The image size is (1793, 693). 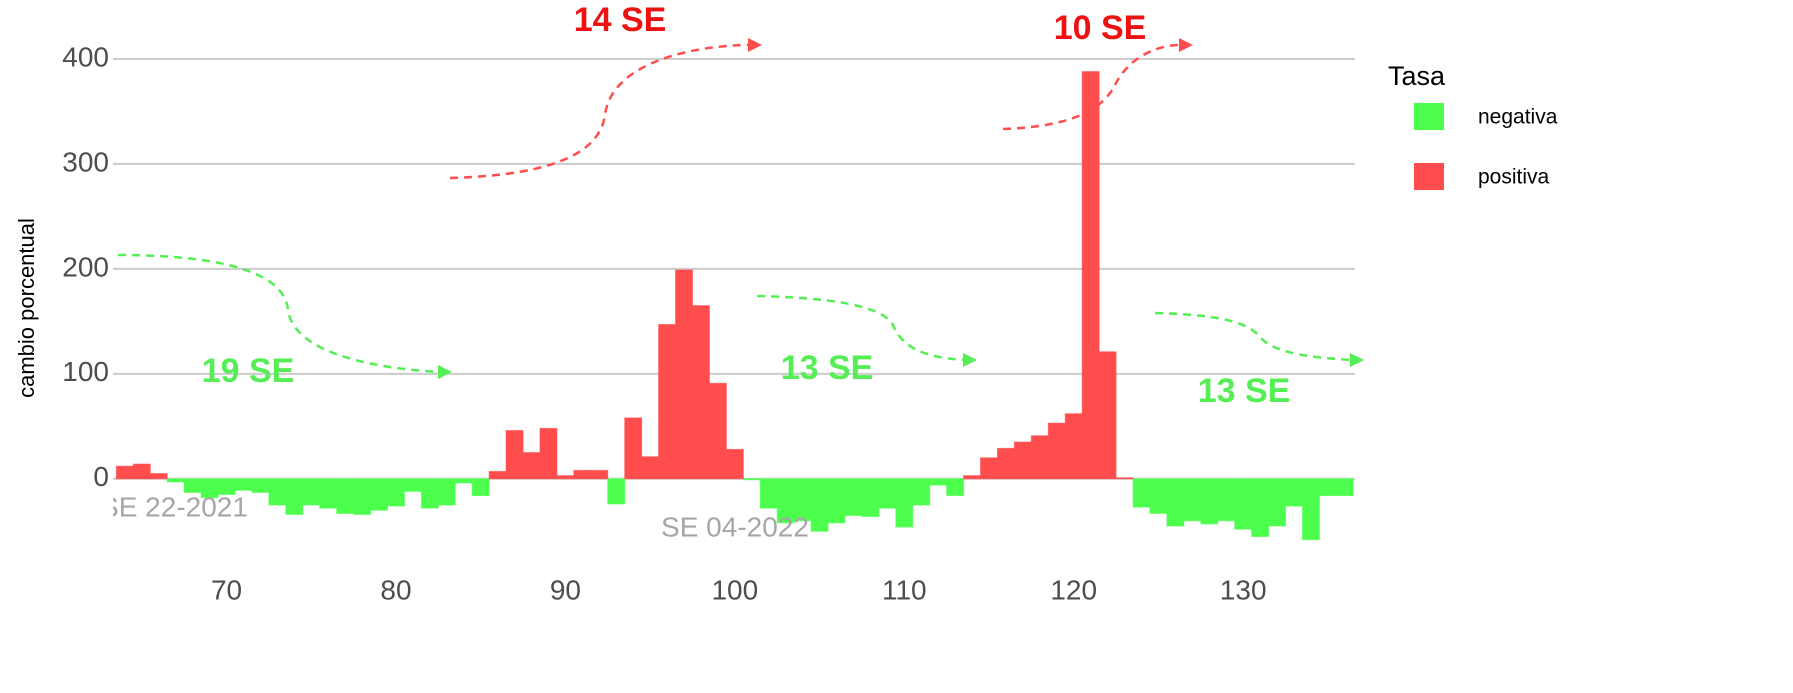 I want to click on annotation: SE 22-2021, so click(x=174, y=506).